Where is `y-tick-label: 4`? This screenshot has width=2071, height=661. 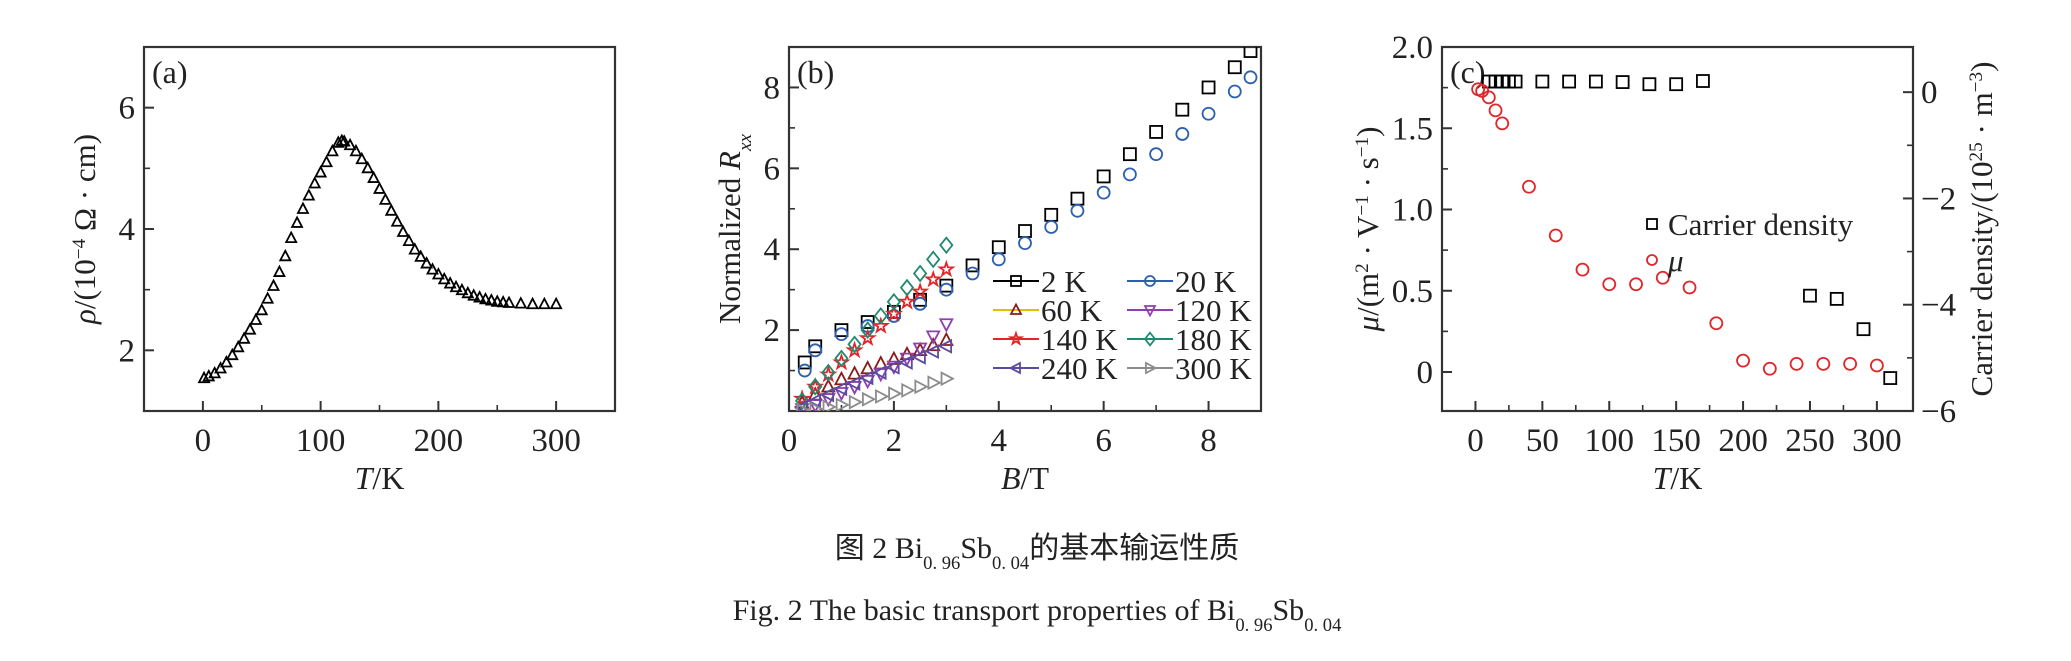
y-tick-label: 4 is located at coordinates (127, 230).